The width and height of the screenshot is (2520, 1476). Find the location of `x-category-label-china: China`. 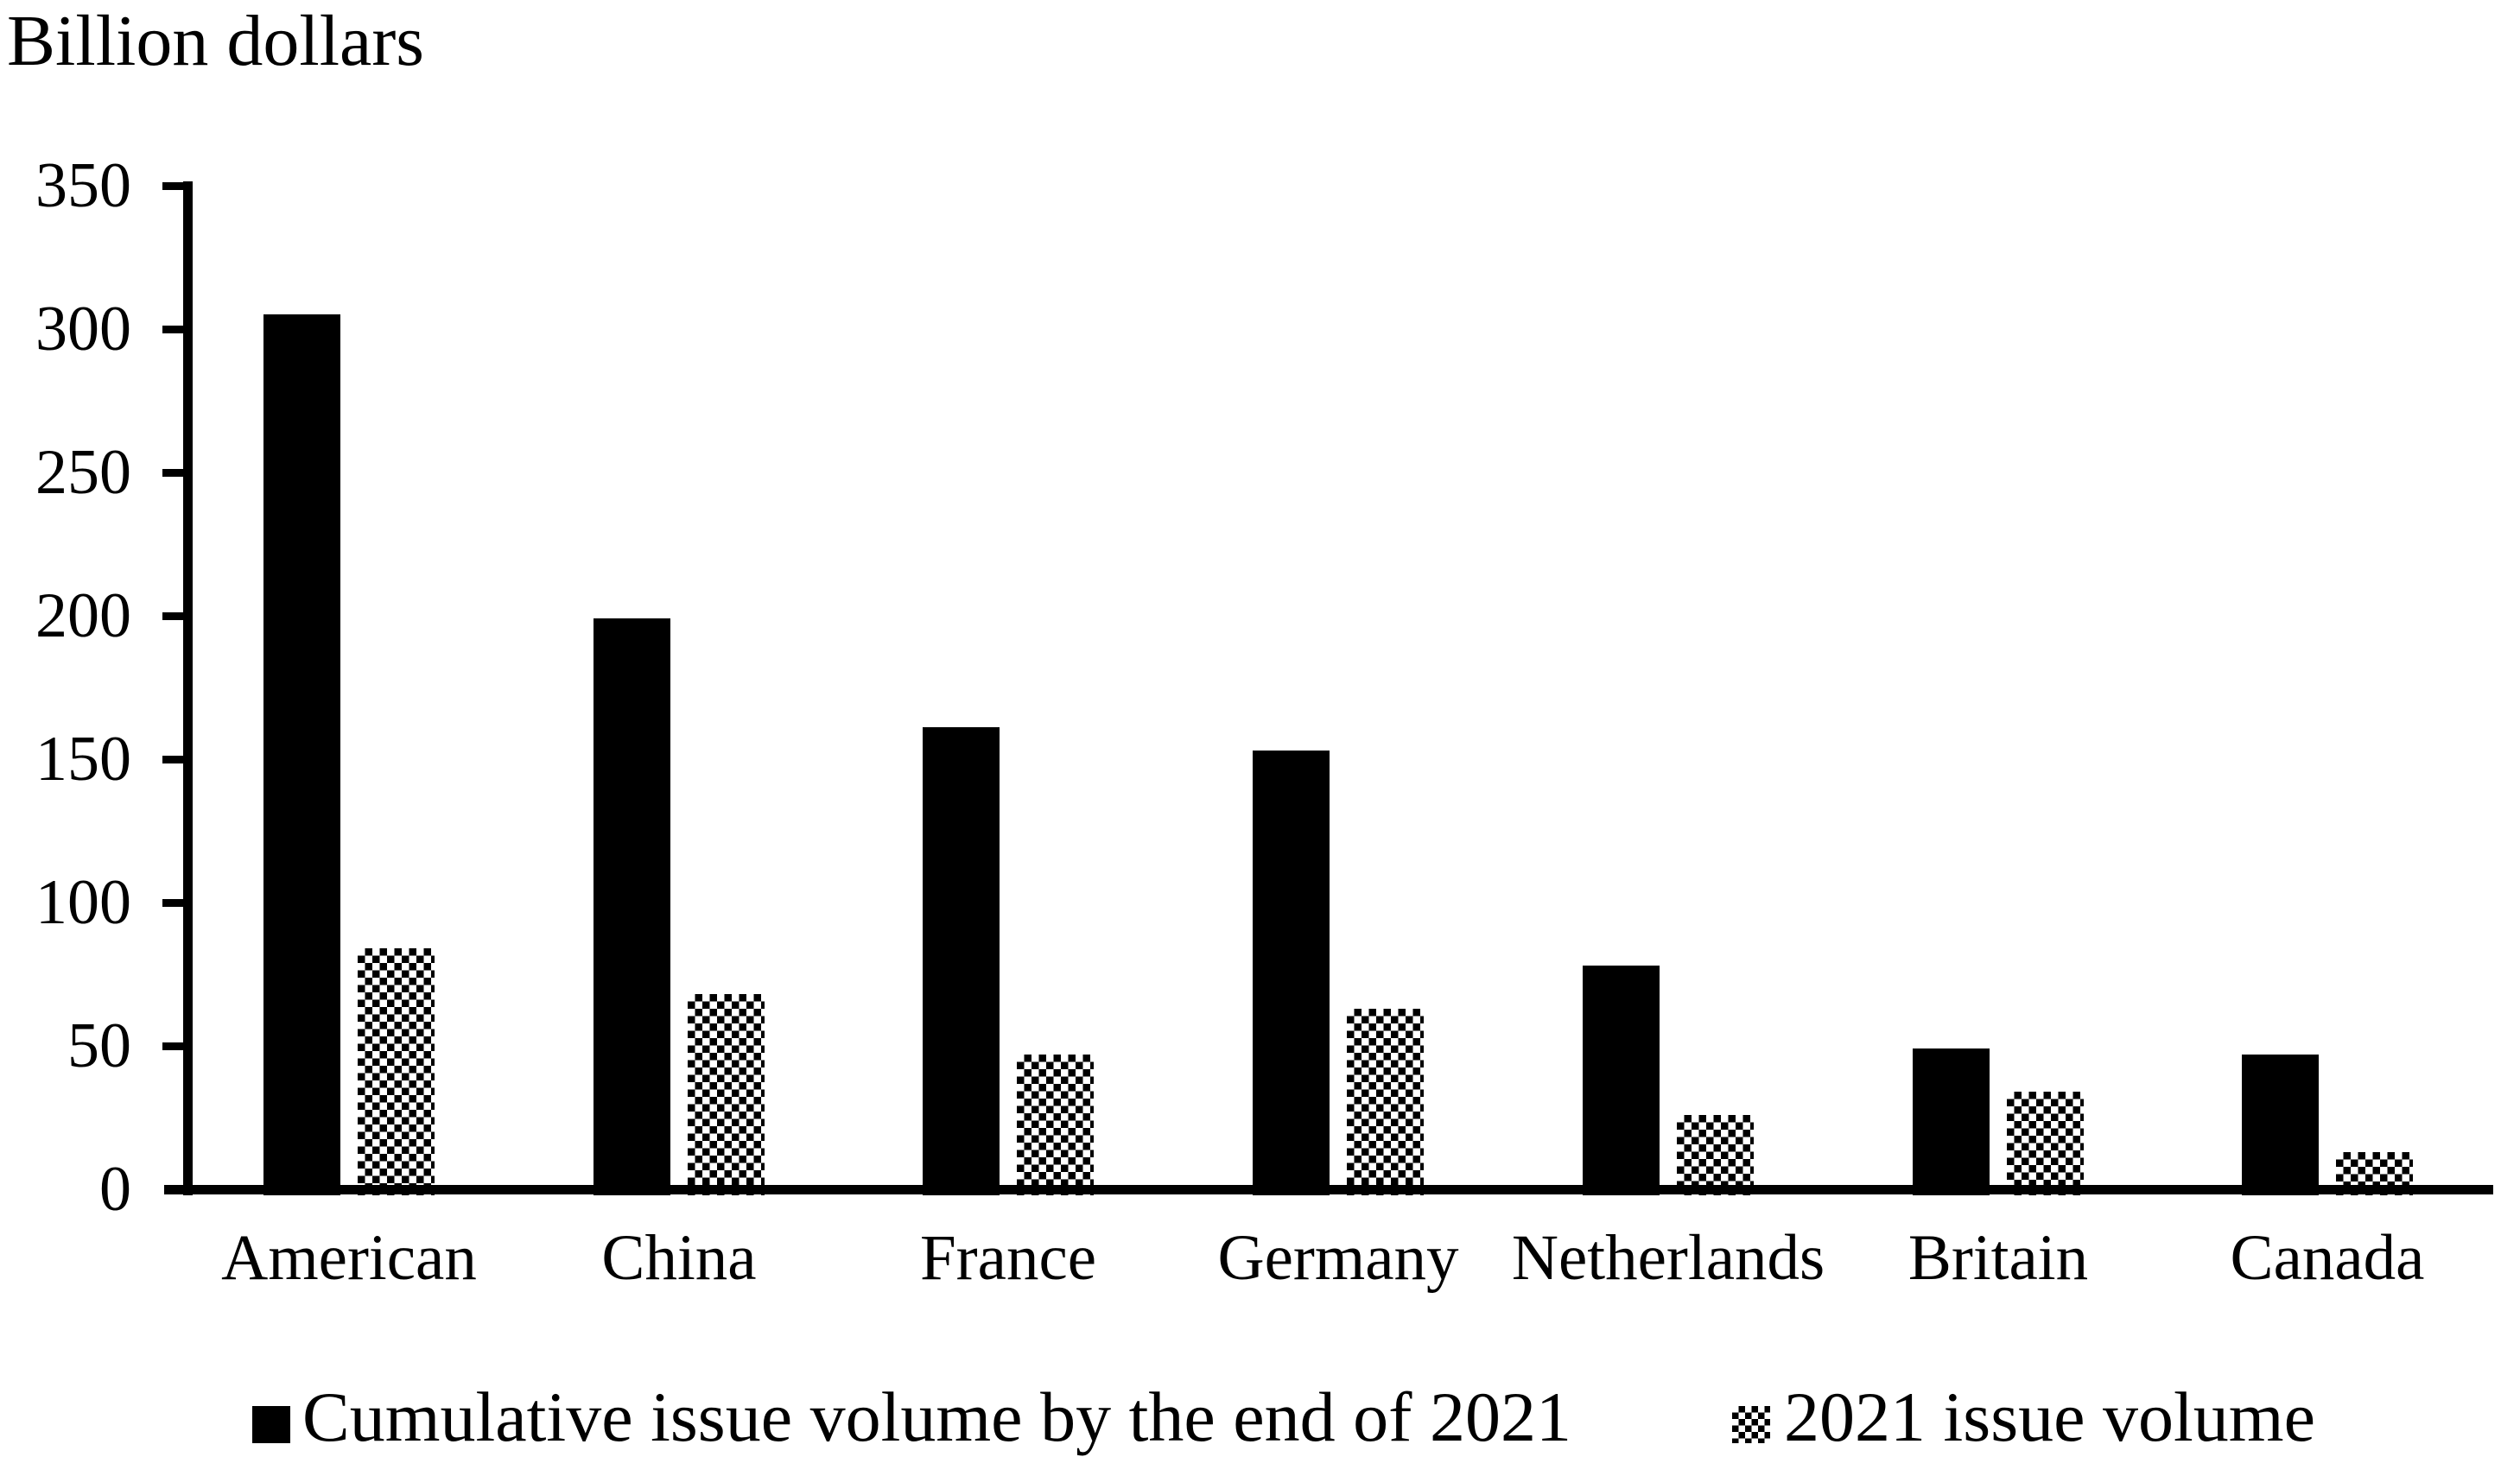

x-category-label-china: China is located at coordinates (679, 1258).